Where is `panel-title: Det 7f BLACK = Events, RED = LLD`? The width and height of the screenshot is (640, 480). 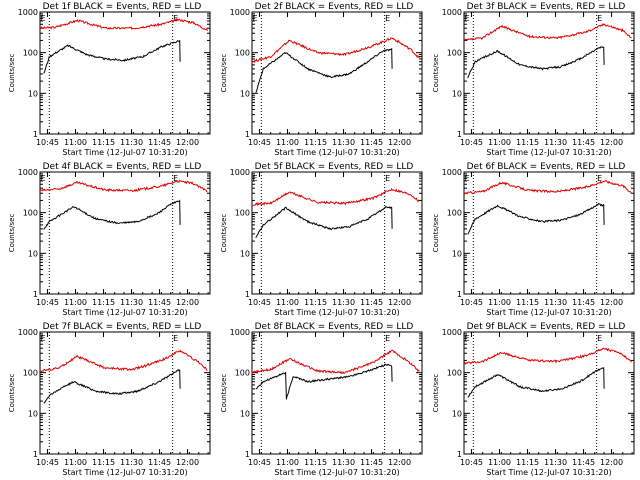 panel-title: Det 7f BLACK = Events, RED = LLD is located at coordinates (122, 327).